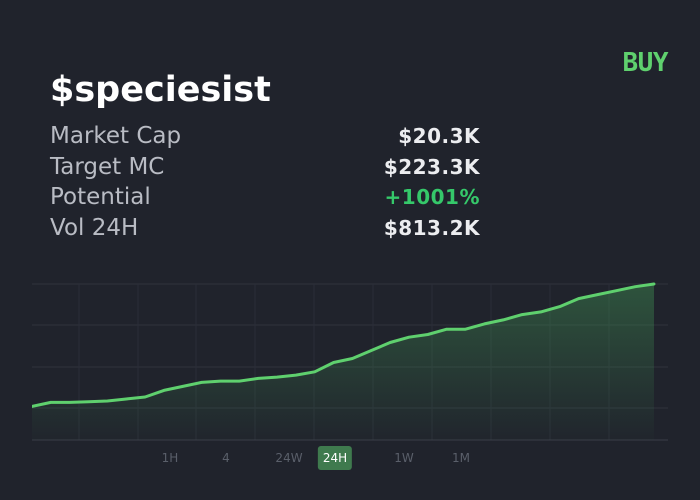 The height and width of the screenshot is (500, 700). What do you see at coordinates (266, 197) in the screenshot?
I see `stat-row-potential: Potential +1001%` at bounding box center [266, 197].